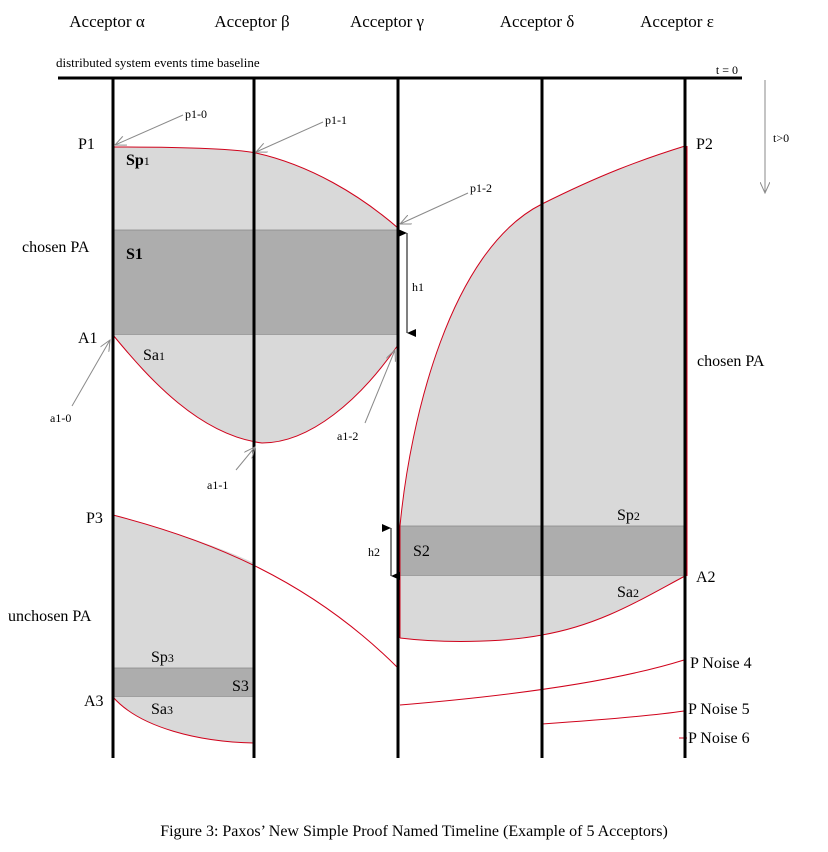  Describe the element at coordinates (56, 247) in the screenshot. I see `chosen-pa-left-label: chosen PA` at that location.